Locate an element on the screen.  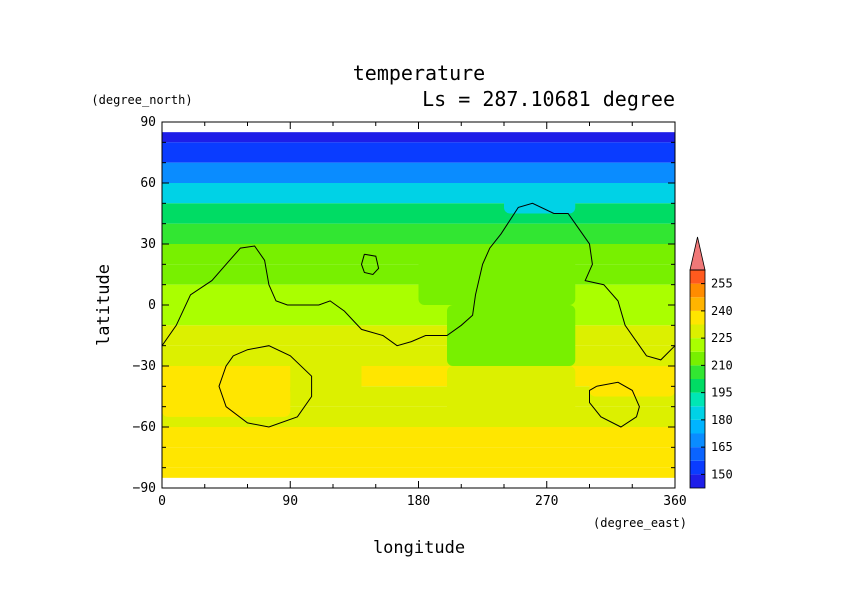
colorbar-tick-label: 195 is located at coordinates (722, 393).